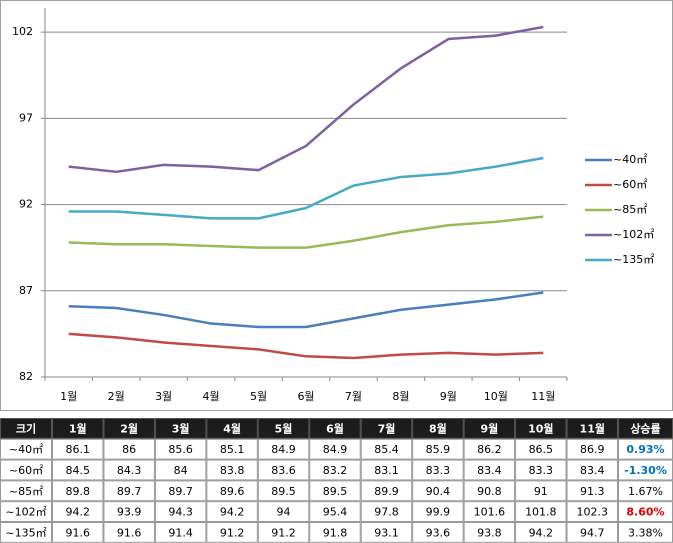 The width and height of the screenshot is (673, 543). I want to click on value-cell: 99.9, so click(438, 512).